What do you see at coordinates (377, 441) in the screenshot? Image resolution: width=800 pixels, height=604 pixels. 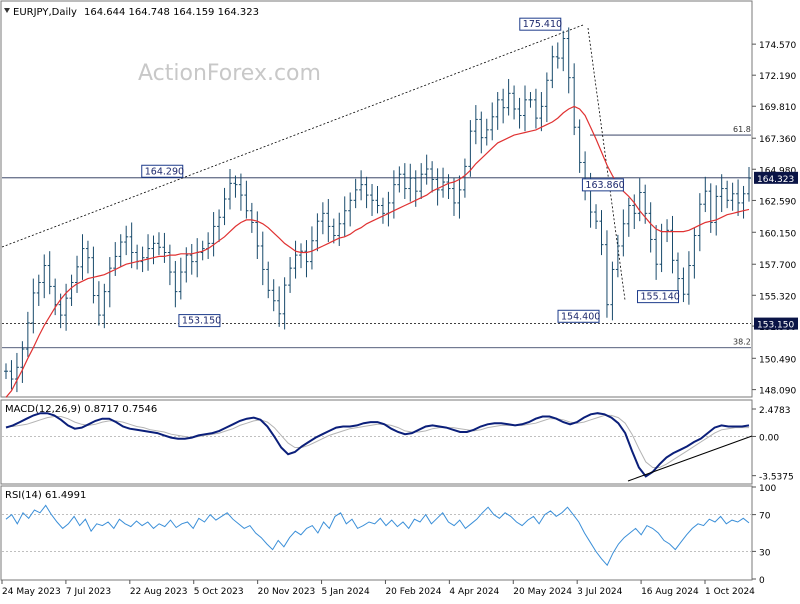 I see `macd-signal-line` at bounding box center [377, 441].